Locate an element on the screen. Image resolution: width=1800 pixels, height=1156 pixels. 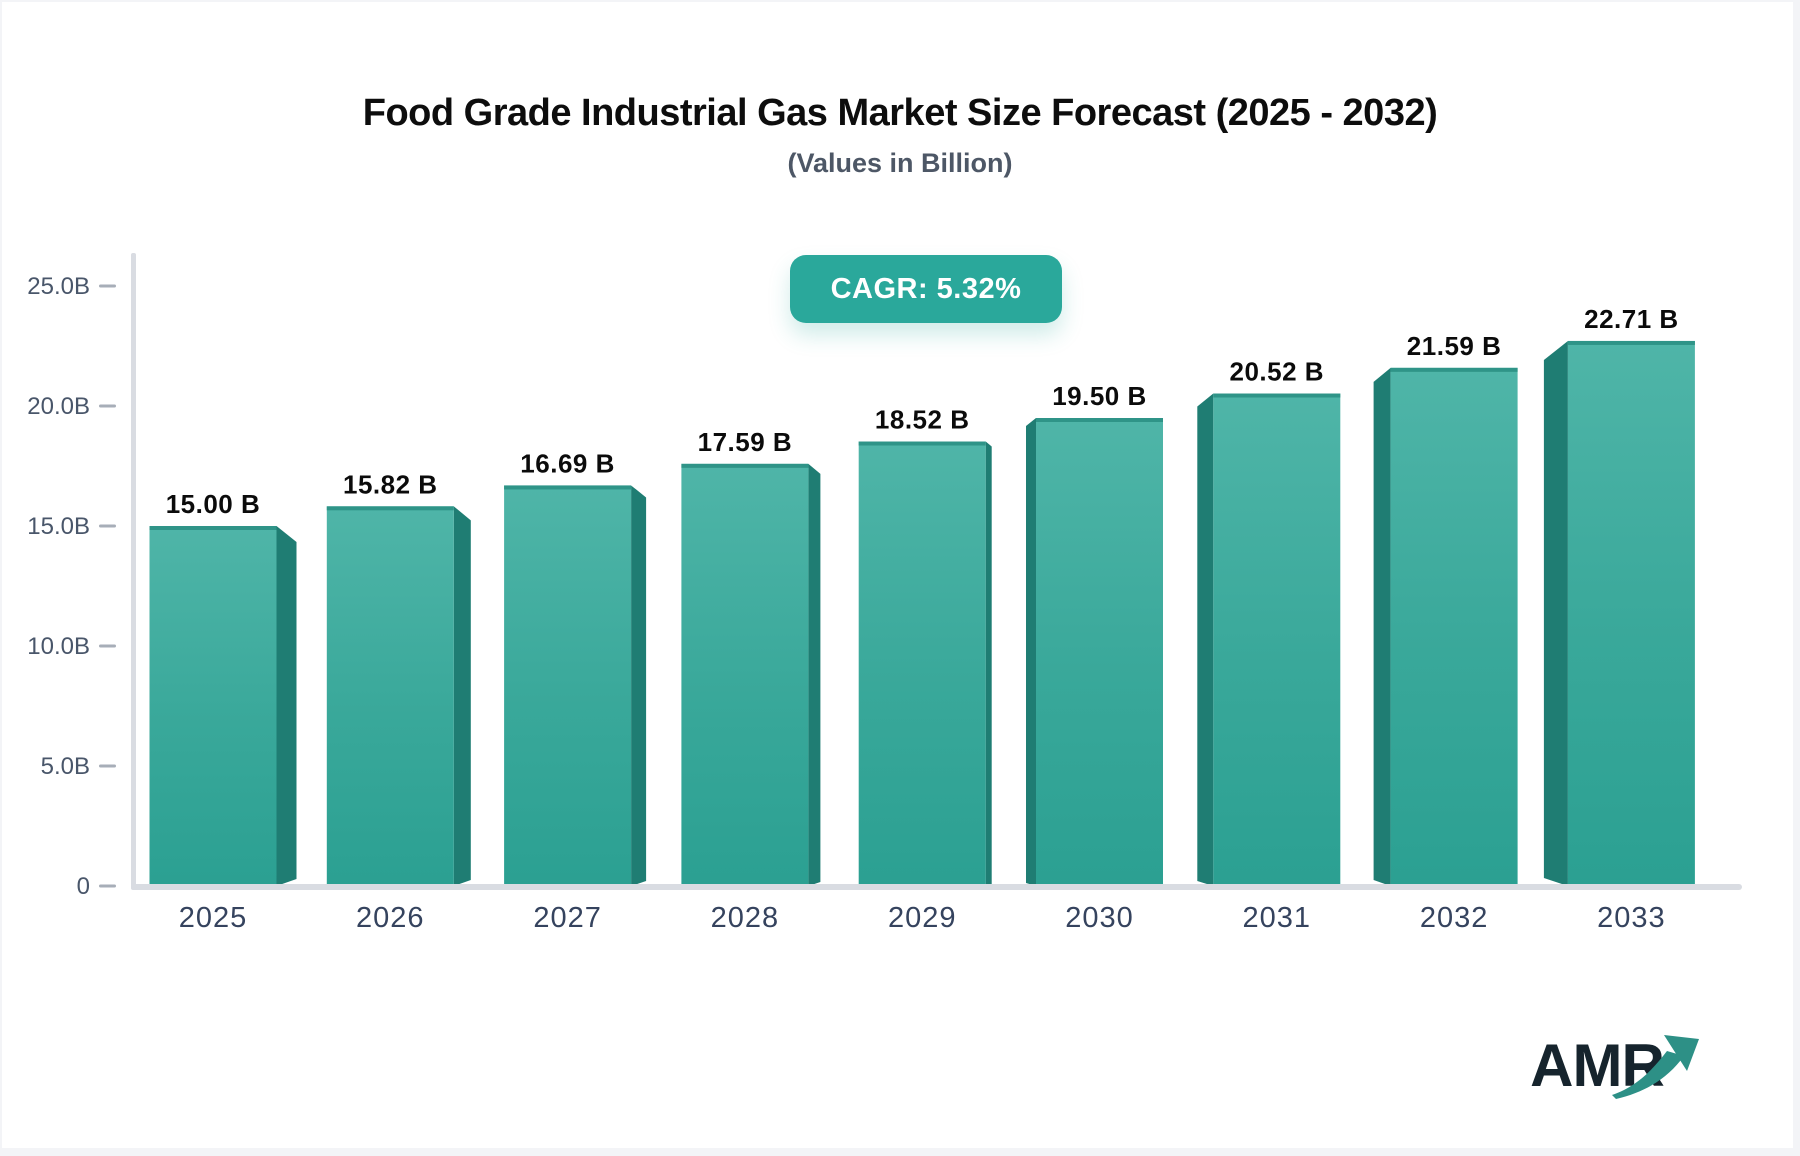
logo-arrowhead-icon is located at coordinates (1681, 1053).